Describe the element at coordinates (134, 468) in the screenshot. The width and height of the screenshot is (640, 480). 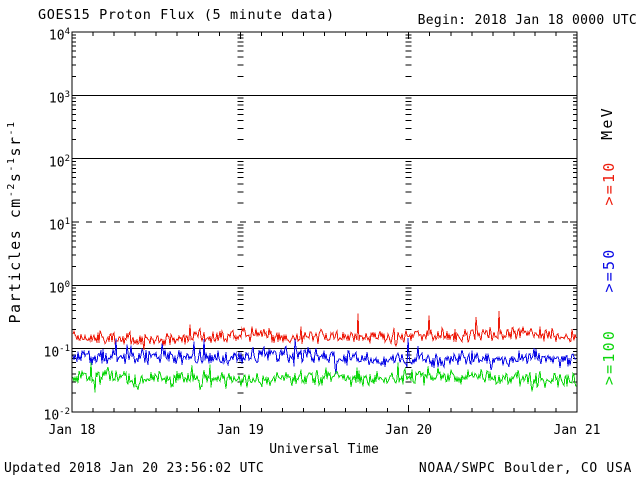
I see `updated-timestamp: Updated 2018 Jan 20 23:56:02 UTC` at that location.